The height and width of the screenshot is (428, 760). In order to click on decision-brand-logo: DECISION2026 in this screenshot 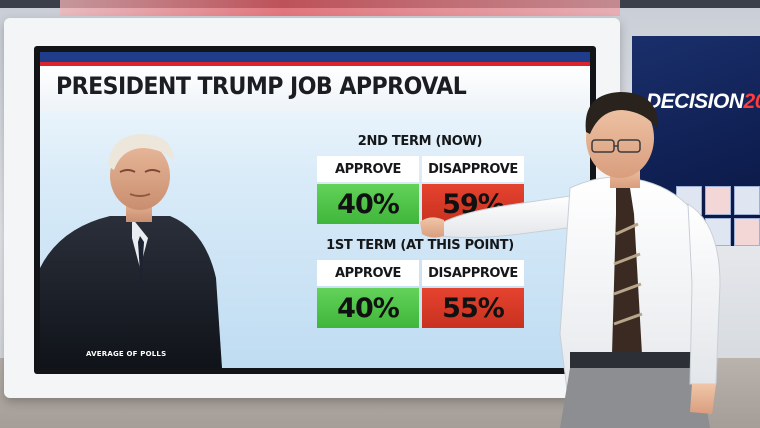, I will do `click(703, 101)`.